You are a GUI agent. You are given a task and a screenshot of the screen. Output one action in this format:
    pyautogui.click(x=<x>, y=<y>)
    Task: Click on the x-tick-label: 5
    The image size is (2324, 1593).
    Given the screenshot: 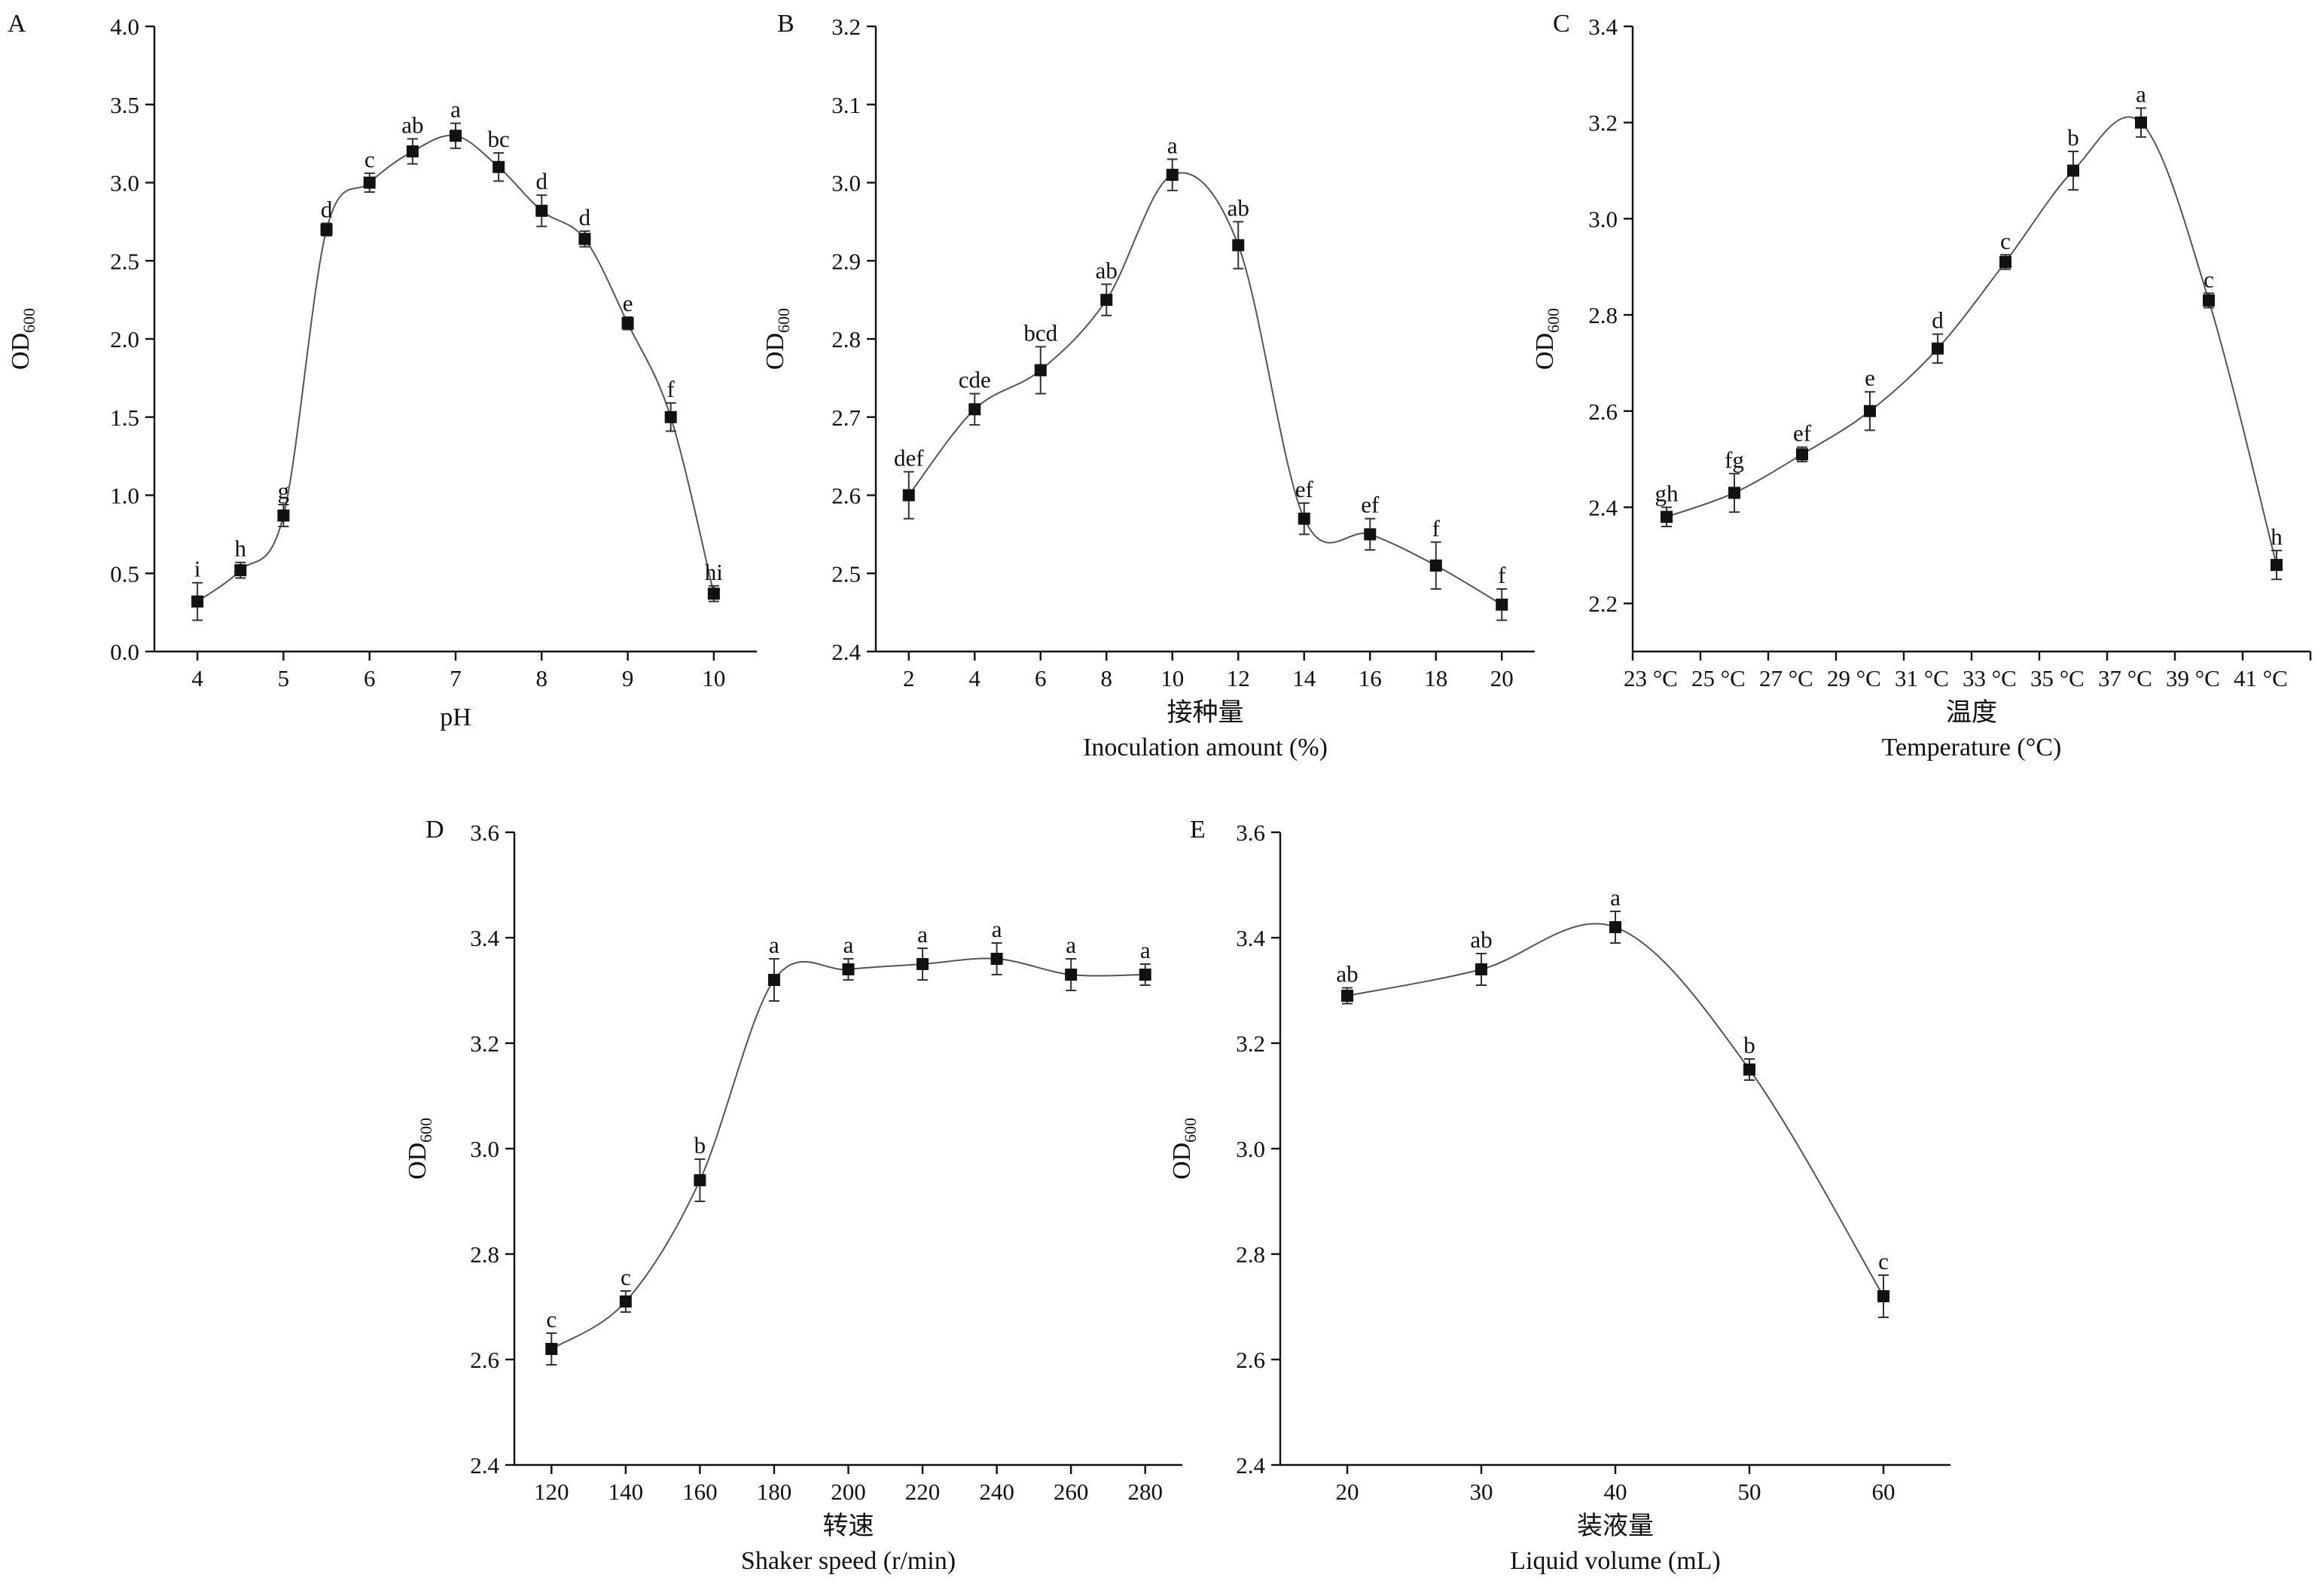 What is the action you would take?
    pyautogui.click(x=284, y=678)
    